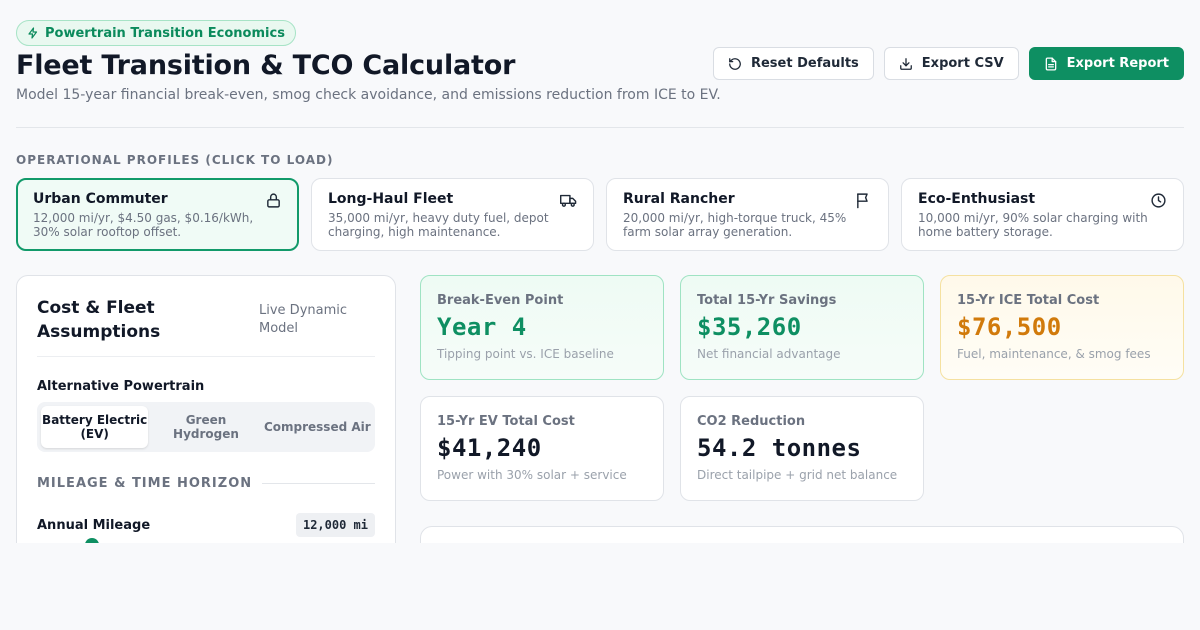 The image size is (1200, 630). What do you see at coordinates (500, 300) in the screenshot?
I see `break-even-label: Break-Even Point` at bounding box center [500, 300].